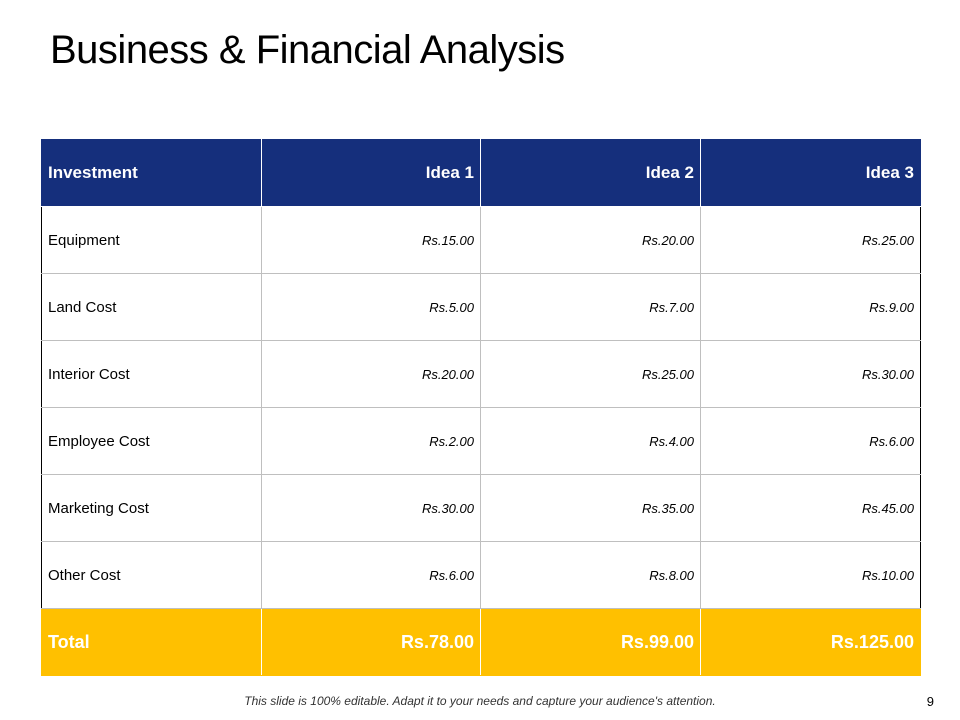 The height and width of the screenshot is (720, 960). I want to click on cell-value: Rs.7.00, so click(590, 307).